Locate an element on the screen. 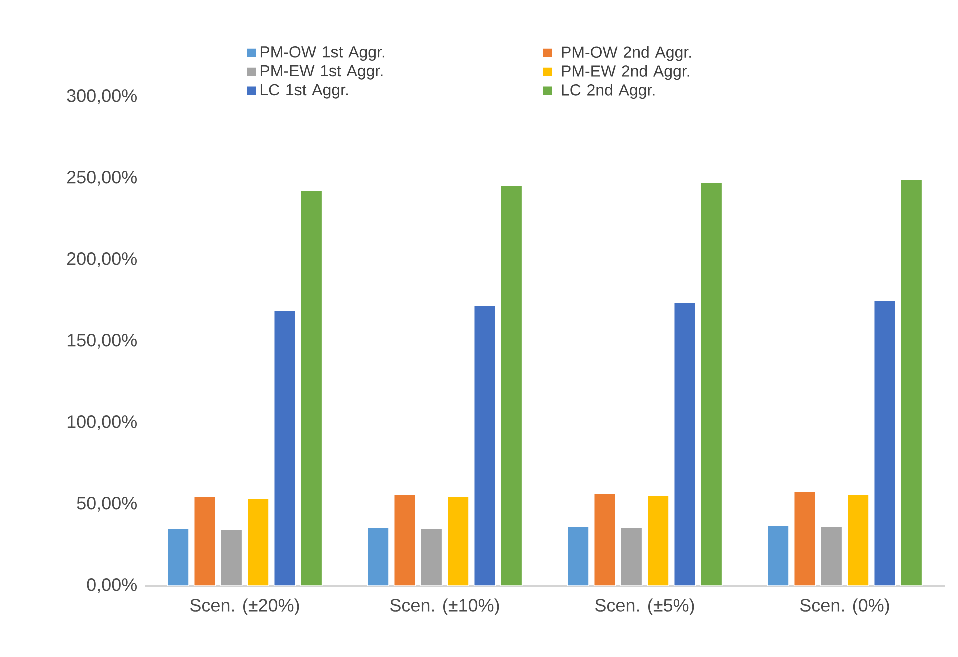 Image resolution: width=958 pixels, height=657 pixels. x-tick-label: Scen. (±5%) is located at coordinates (645, 607).